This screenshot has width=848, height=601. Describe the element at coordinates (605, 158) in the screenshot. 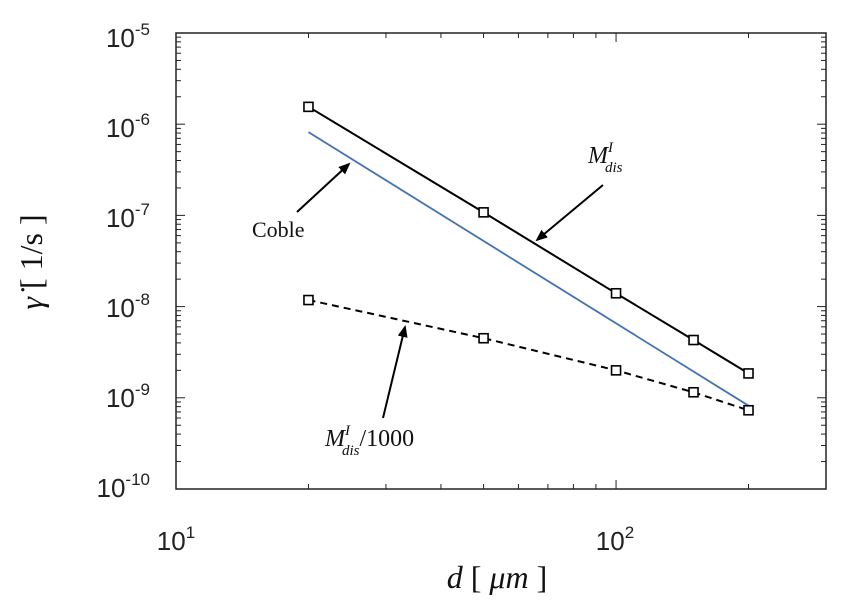

I see `annotation-mdis: MI dis` at that location.